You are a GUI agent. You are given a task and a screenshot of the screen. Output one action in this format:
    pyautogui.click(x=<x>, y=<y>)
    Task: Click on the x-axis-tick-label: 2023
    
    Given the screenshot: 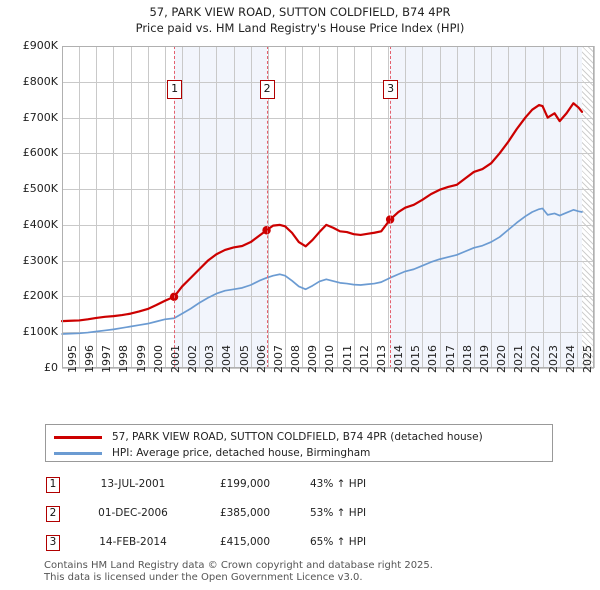 What is the action you would take?
    pyautogui.click(x=553, y=359)
    